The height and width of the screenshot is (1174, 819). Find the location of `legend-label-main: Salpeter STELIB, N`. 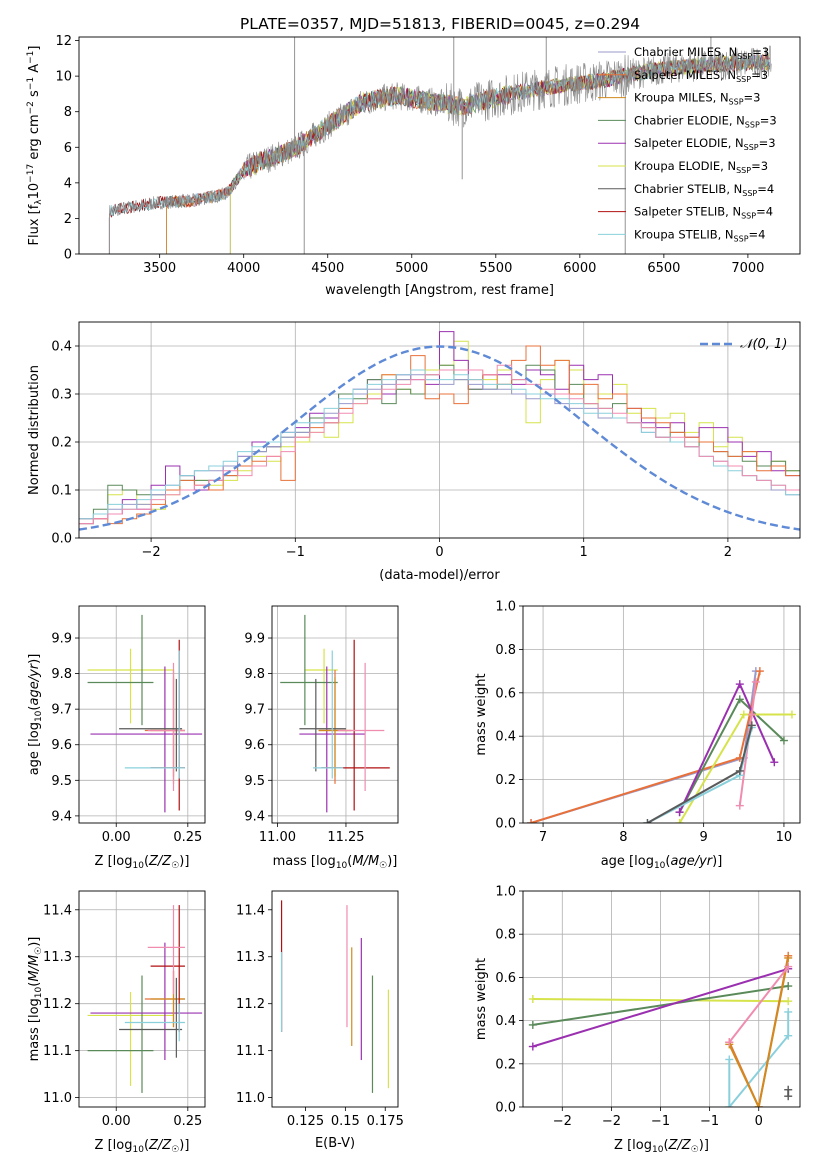

legend-label-main: Salpeter STELIB, N is located at coordinates (687, 212).